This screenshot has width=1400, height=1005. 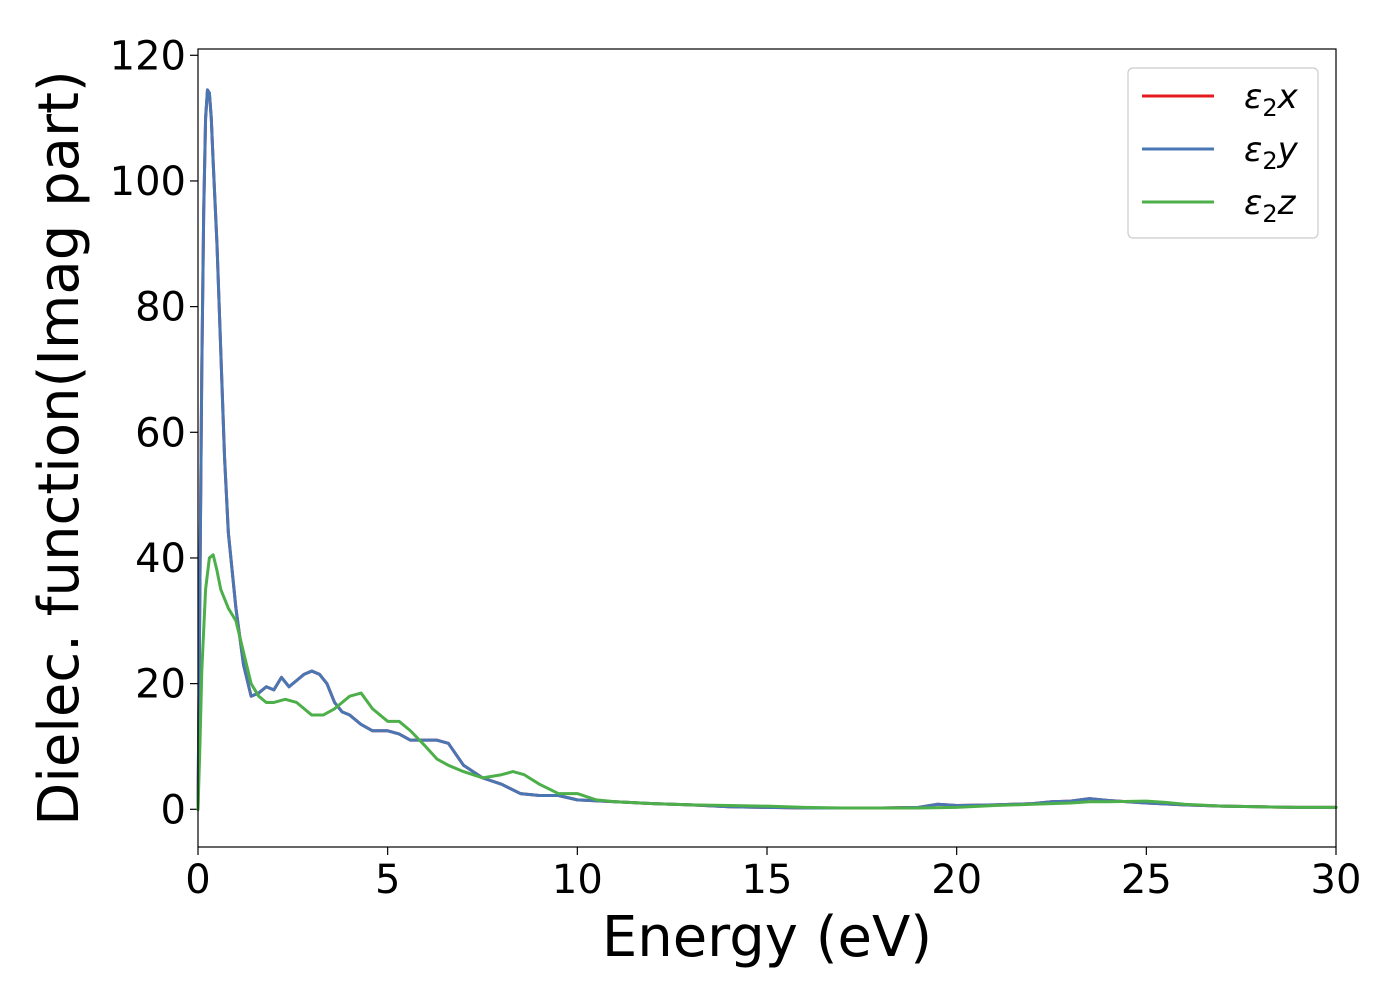 I want to click on x-tick-label: 5, so click(x=387, y=880).